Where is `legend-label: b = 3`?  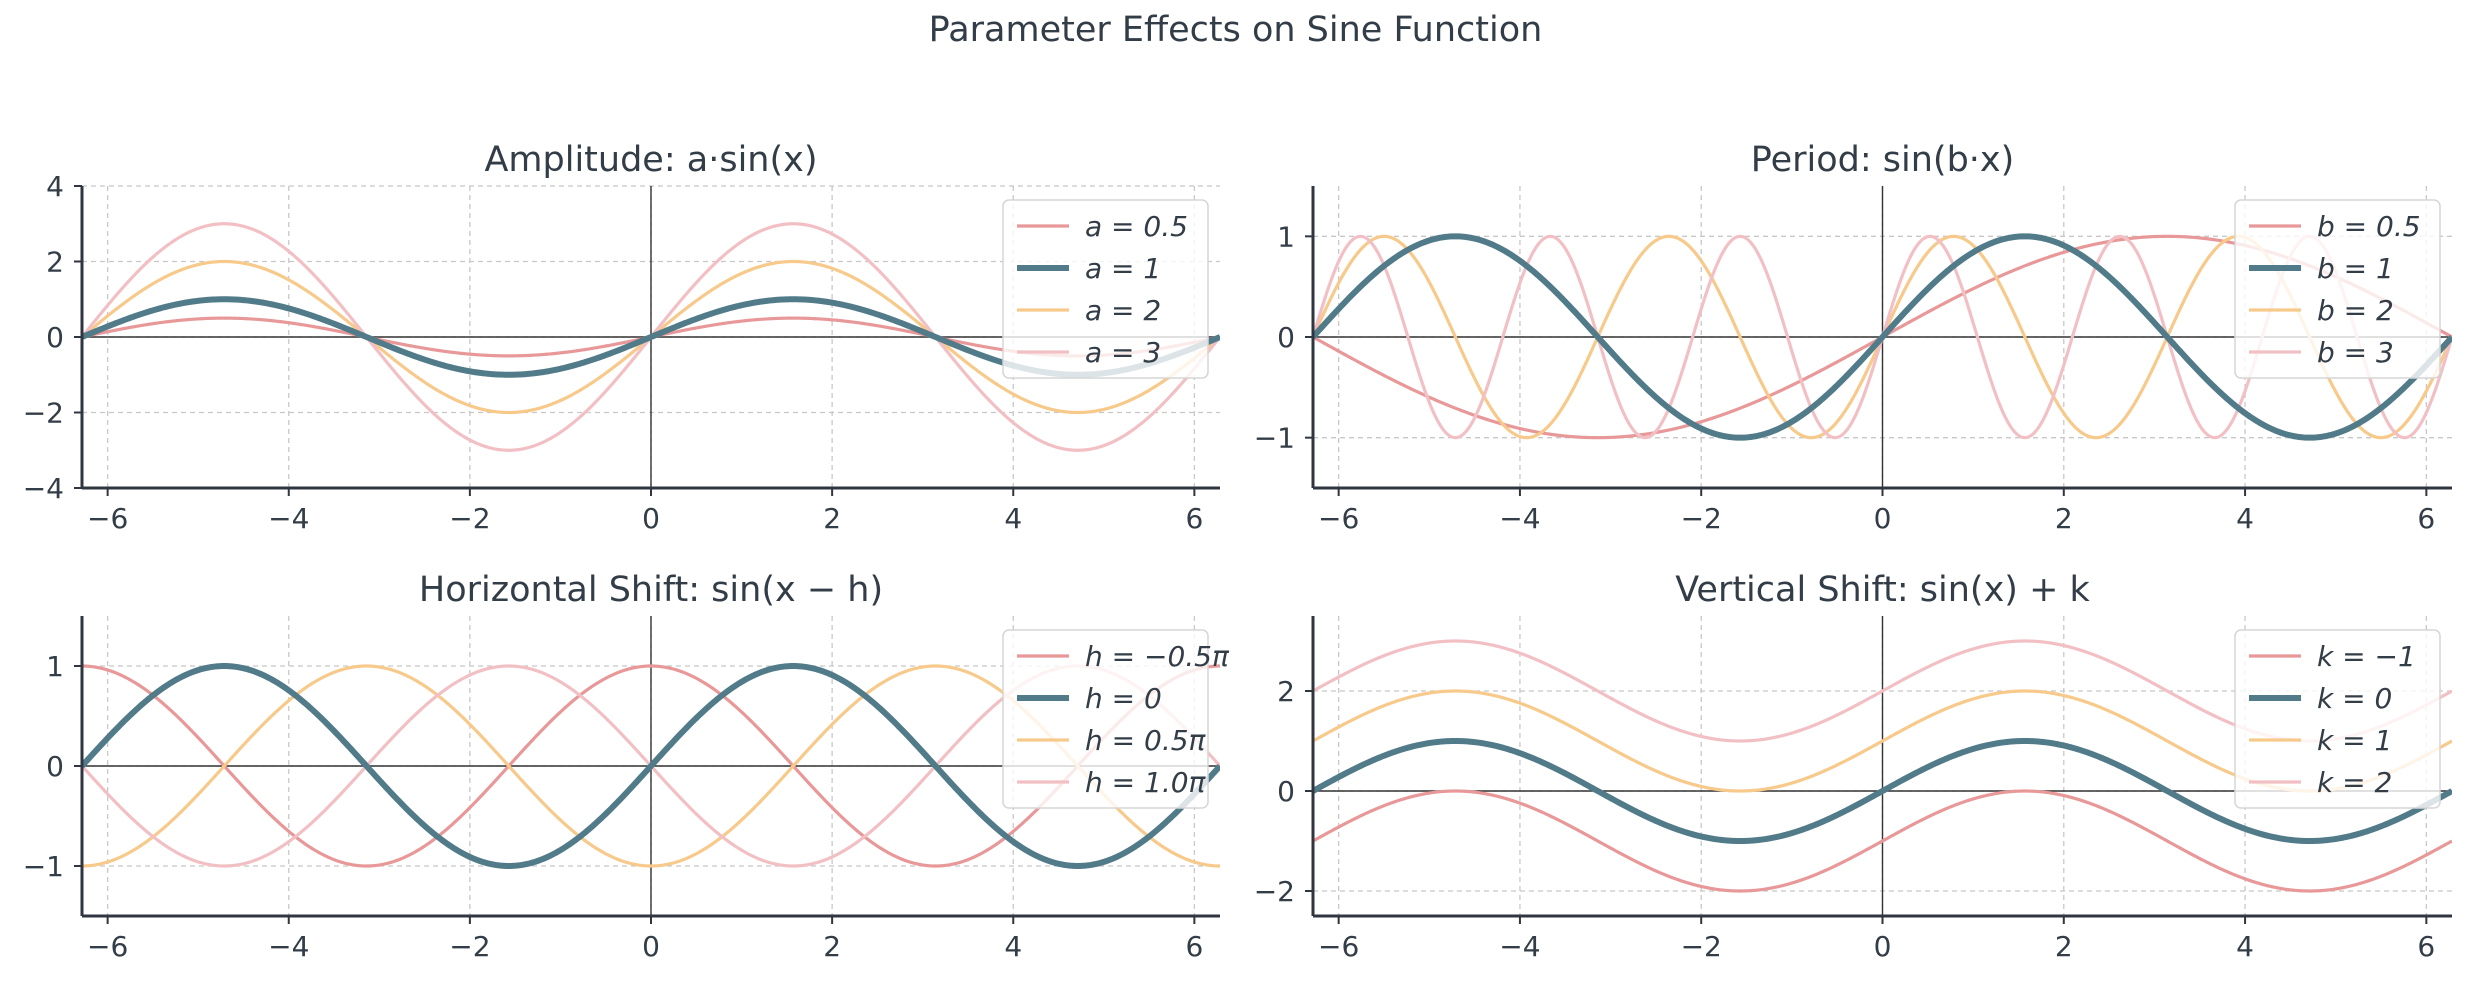 legend-label: b = 3 is located at coordinates (2355, 352).